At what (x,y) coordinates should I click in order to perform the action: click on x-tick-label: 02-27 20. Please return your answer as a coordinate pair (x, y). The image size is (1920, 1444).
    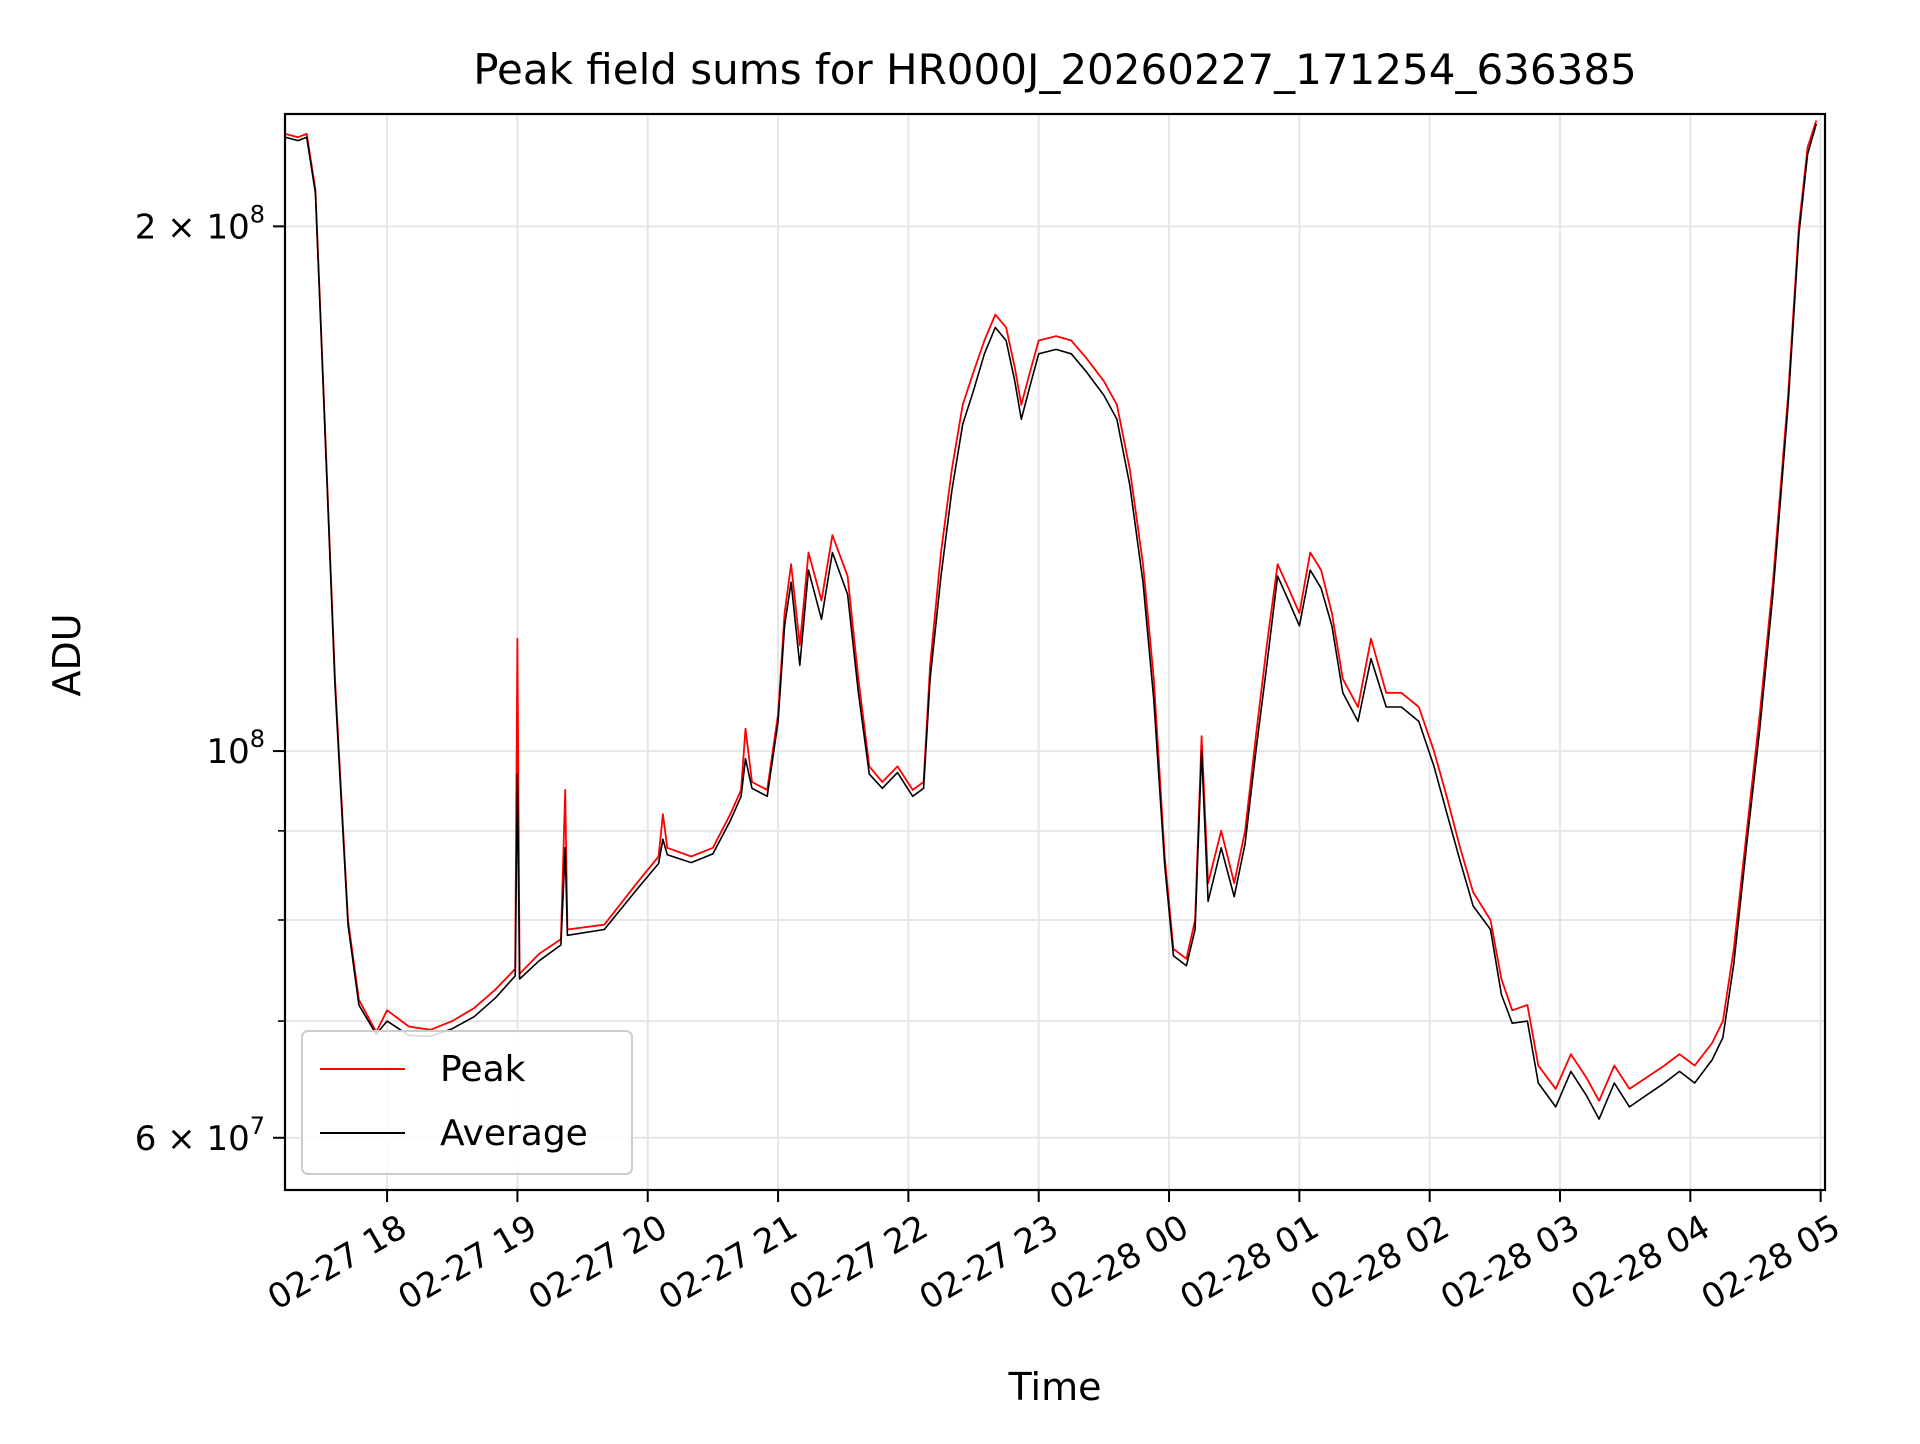
    Looking at the image, I should click on (598, 1262).